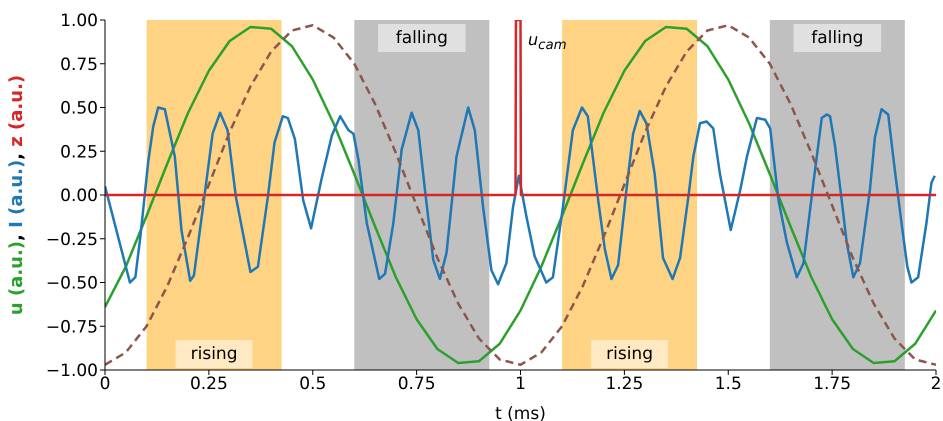 The width and height of the screenshot is (943, 421). I want to click on x-tick-label: 1.25, so click(624, 384).